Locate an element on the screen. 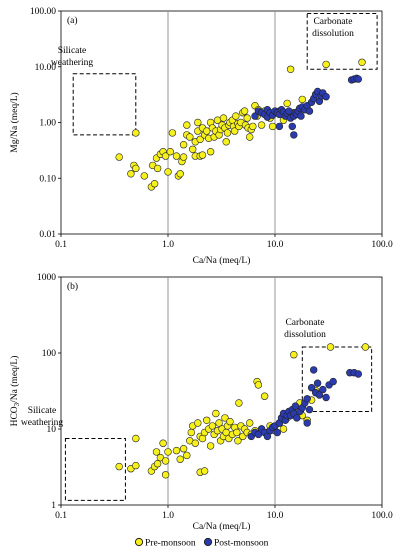  legend: Pre-monsoon Post-monsoon is located at coordinates (201, 543).